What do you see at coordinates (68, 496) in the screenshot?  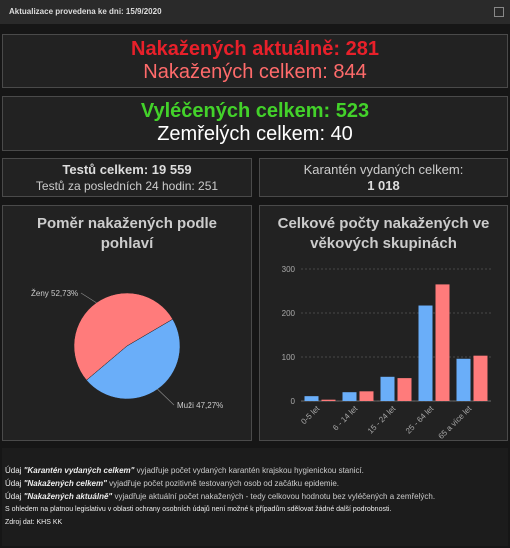 I see `note-term: "Nakažených aktuálně"` at bounding box center [68, 496].